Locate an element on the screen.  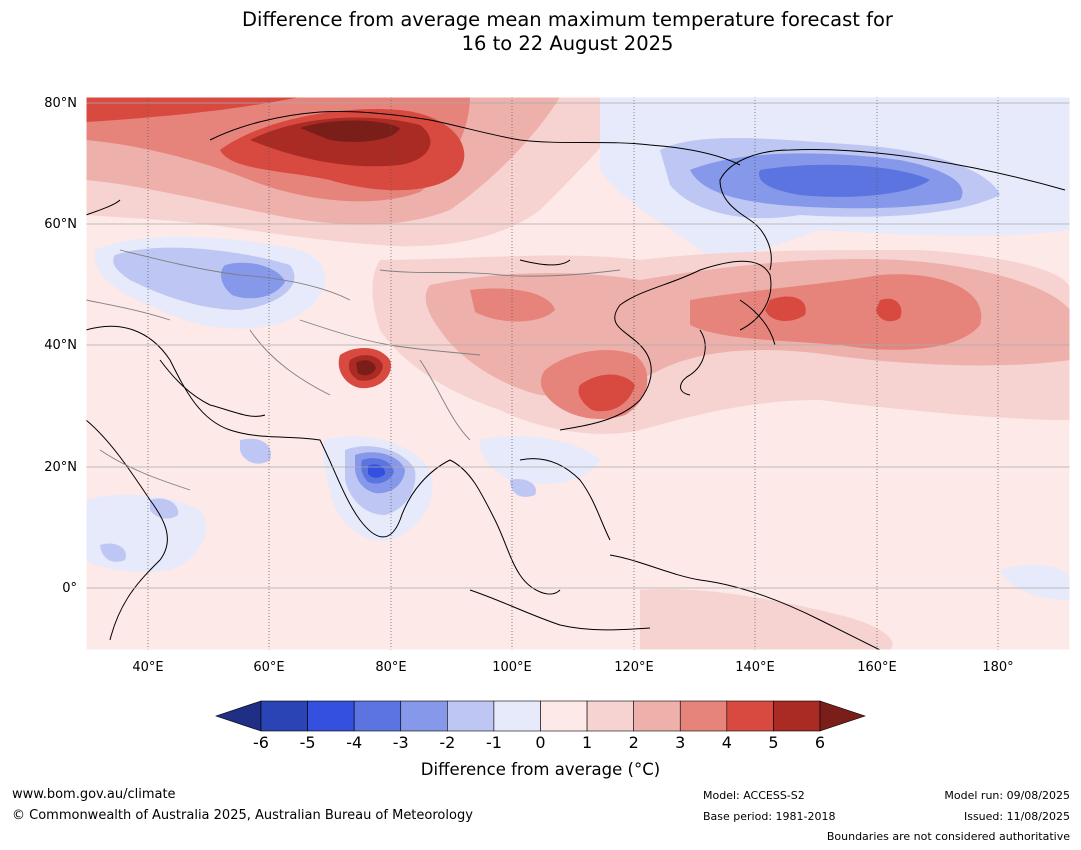
latitude-label: 20°N is located at coordinates (60, 467).